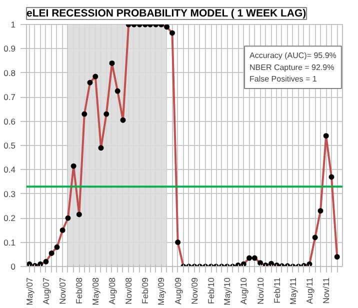 This screenshot has width=358, height=308. What do you see at coordinates (129, 290) in the screenshot?
I see `x-tick-label: Nov/08` at bounding box center [129, 290].